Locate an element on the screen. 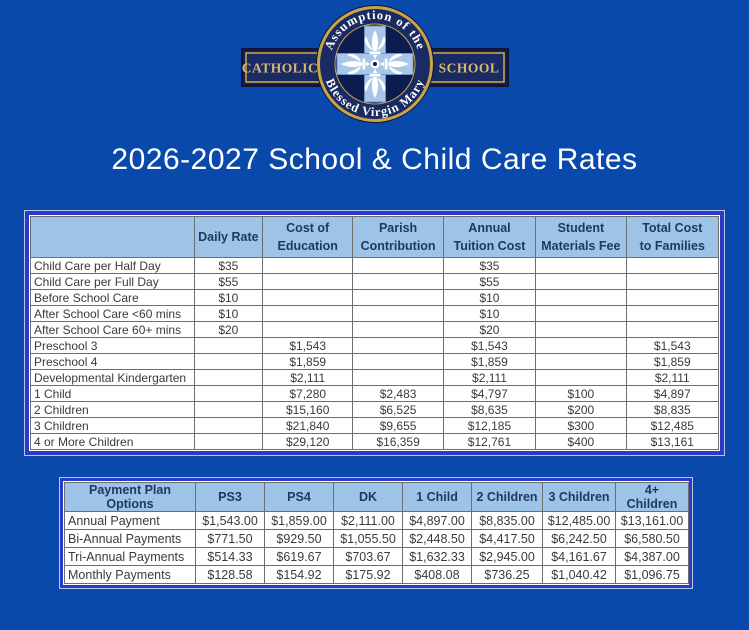 Image resolution: width=749 pixels, height=630 pixels. payment-cell: $4,417.50 is located at coordinates (507, 538).